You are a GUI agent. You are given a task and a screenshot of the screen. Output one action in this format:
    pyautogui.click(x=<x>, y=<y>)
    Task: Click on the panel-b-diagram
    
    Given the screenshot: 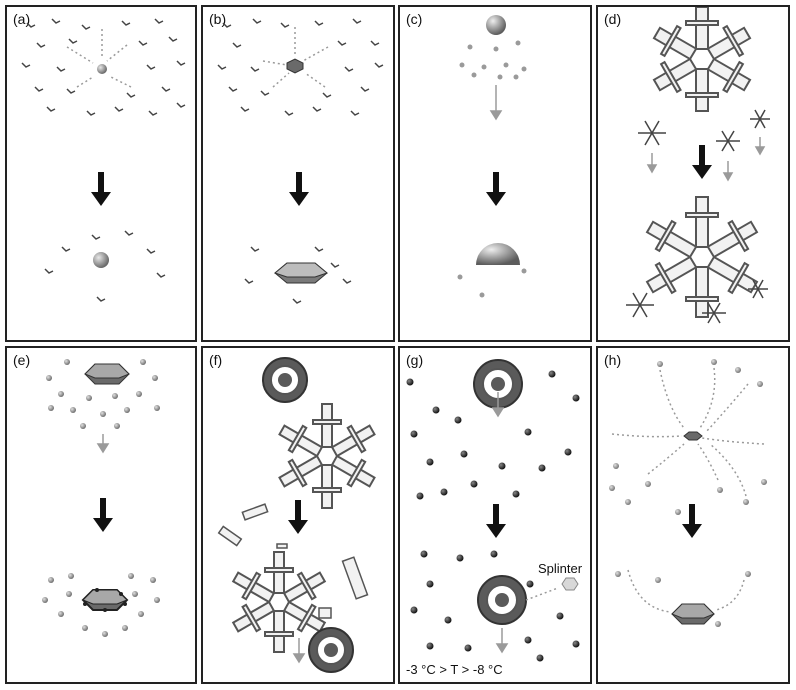 What is the action you would take?
    pyautogui.click(x=300, y=161)
    